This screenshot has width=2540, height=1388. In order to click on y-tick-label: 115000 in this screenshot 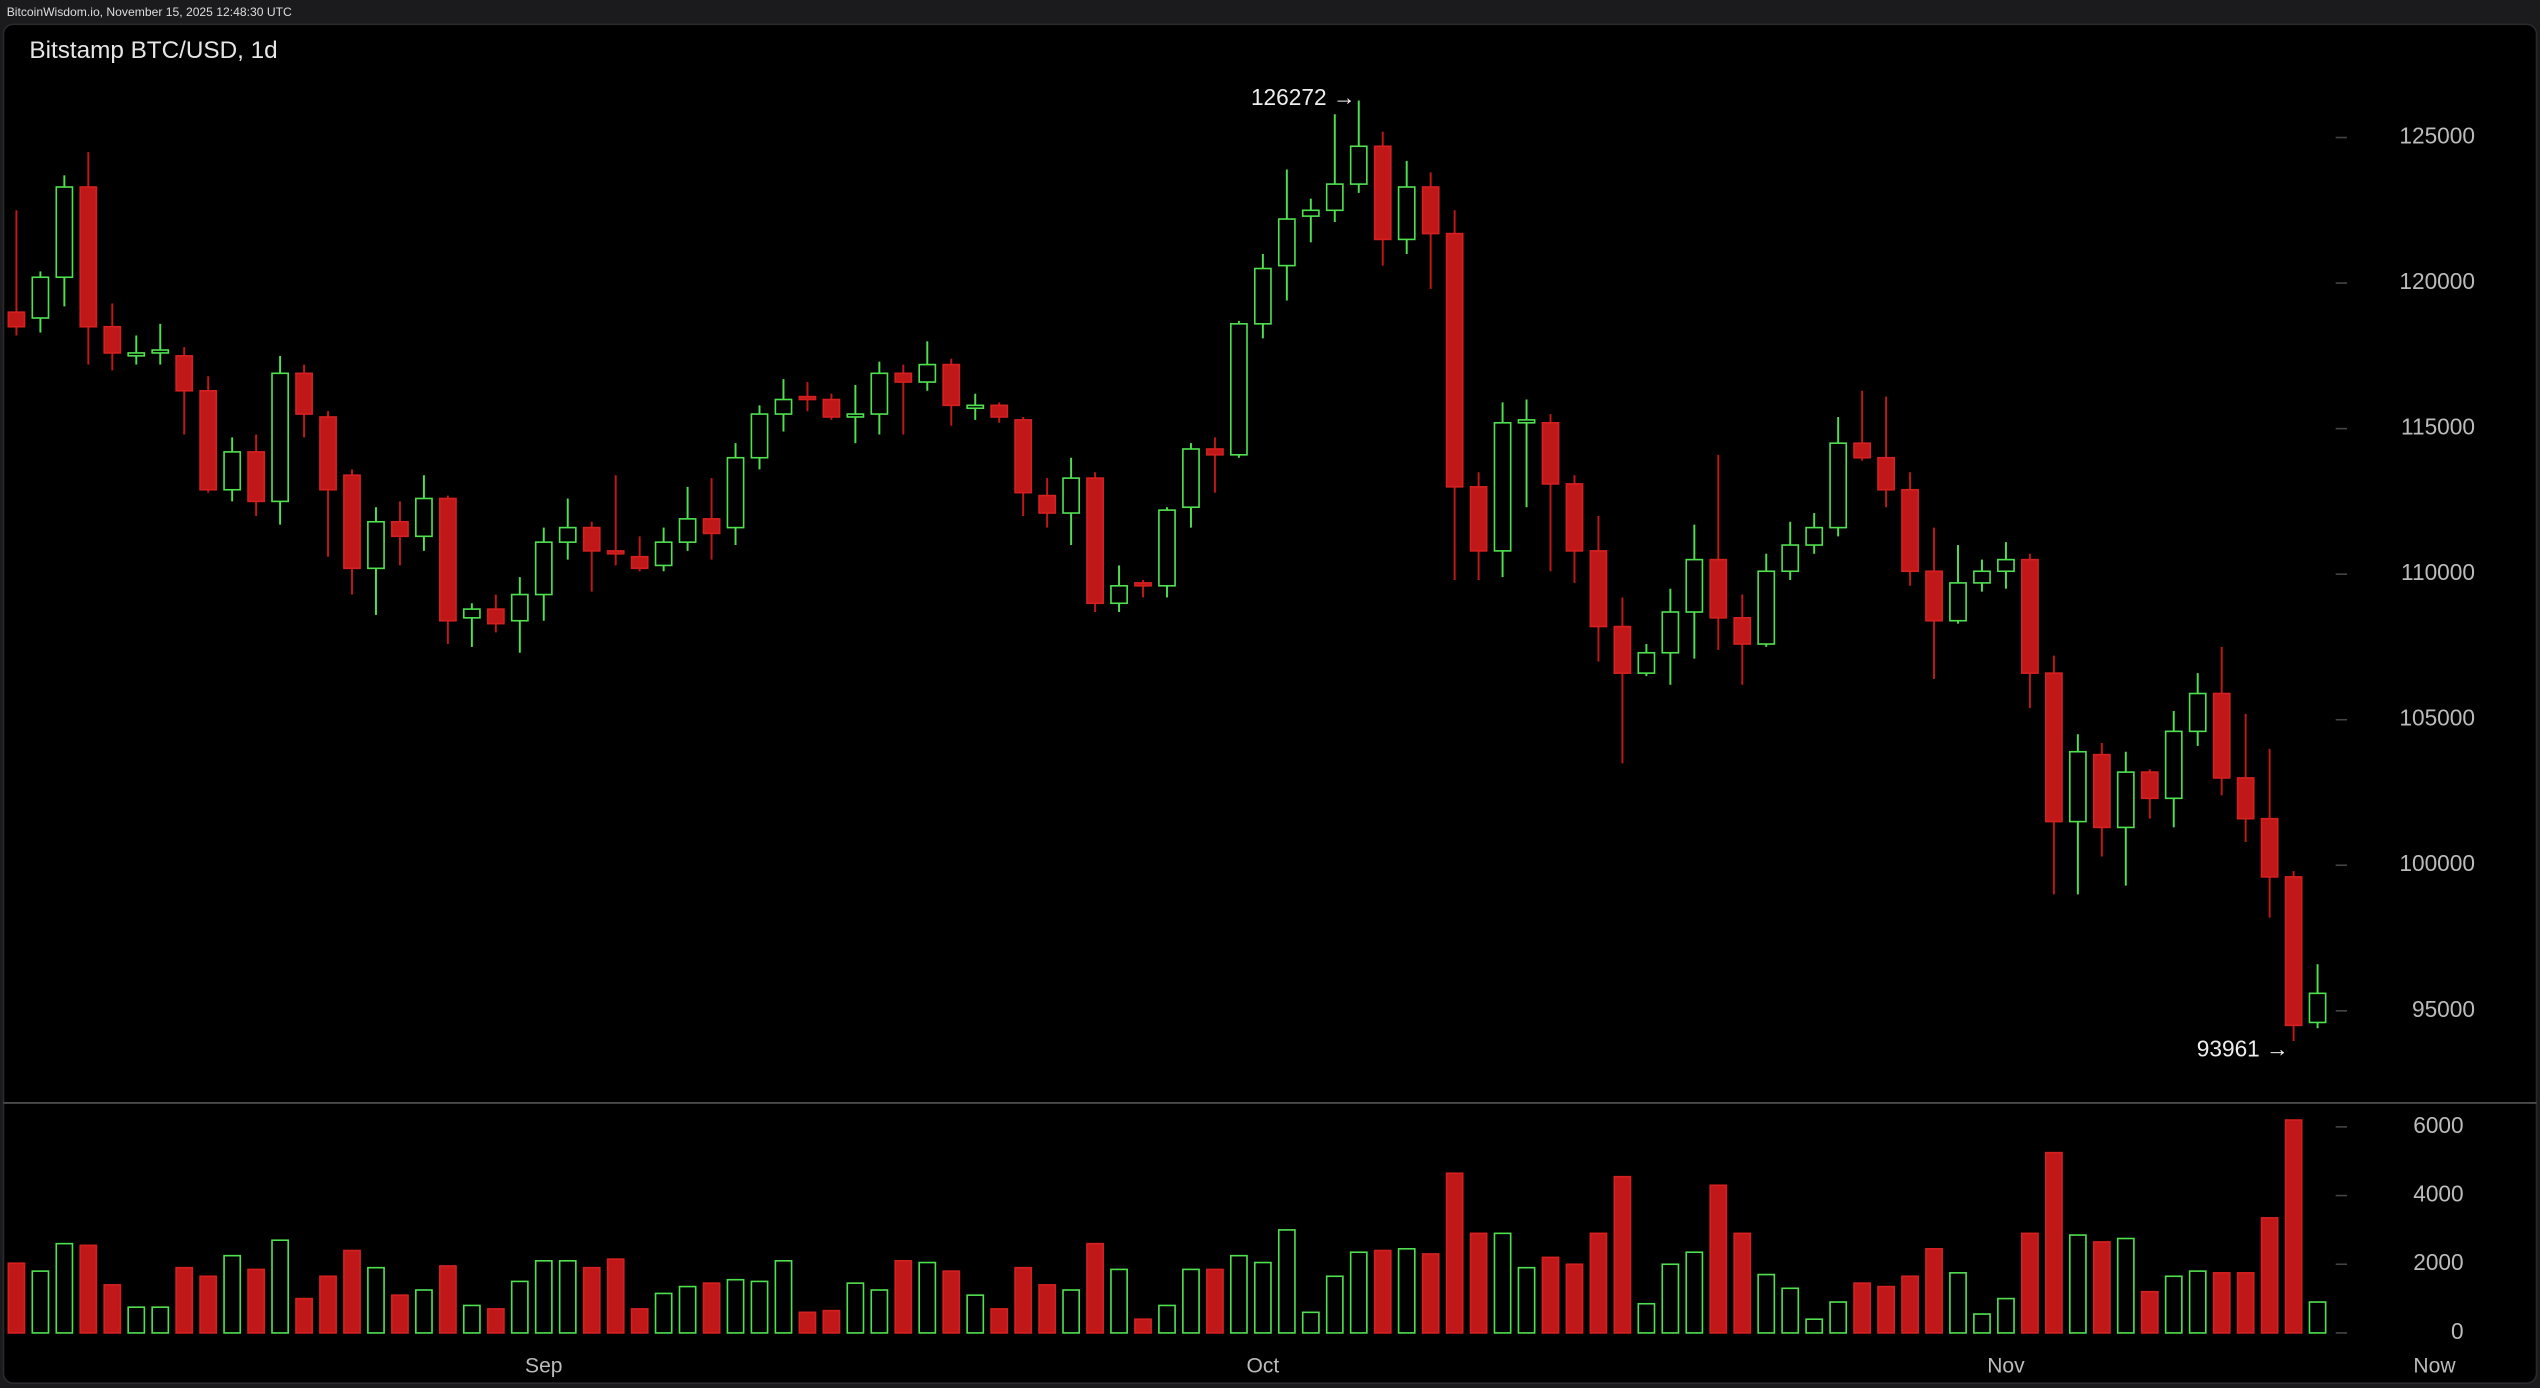, I will do `click(2438, 427)`.